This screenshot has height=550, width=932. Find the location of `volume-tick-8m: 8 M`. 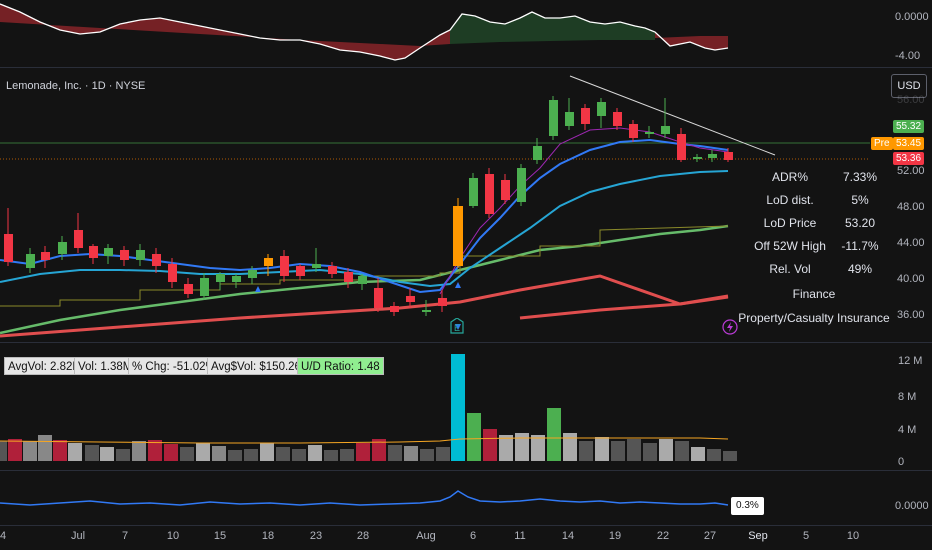

volume-tick-8m: 8 M is located at coordinates (907, 397).